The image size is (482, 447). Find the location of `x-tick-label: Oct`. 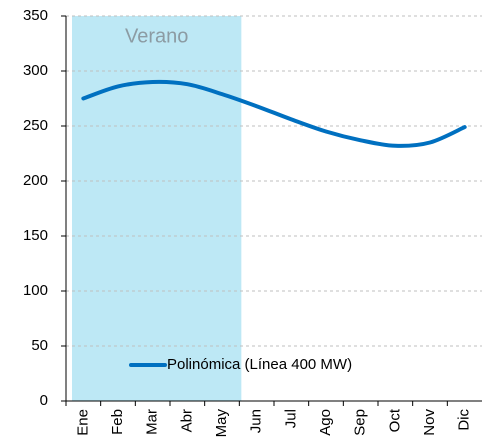

x-tick-label: Oct is located at coordinates (394, 420).